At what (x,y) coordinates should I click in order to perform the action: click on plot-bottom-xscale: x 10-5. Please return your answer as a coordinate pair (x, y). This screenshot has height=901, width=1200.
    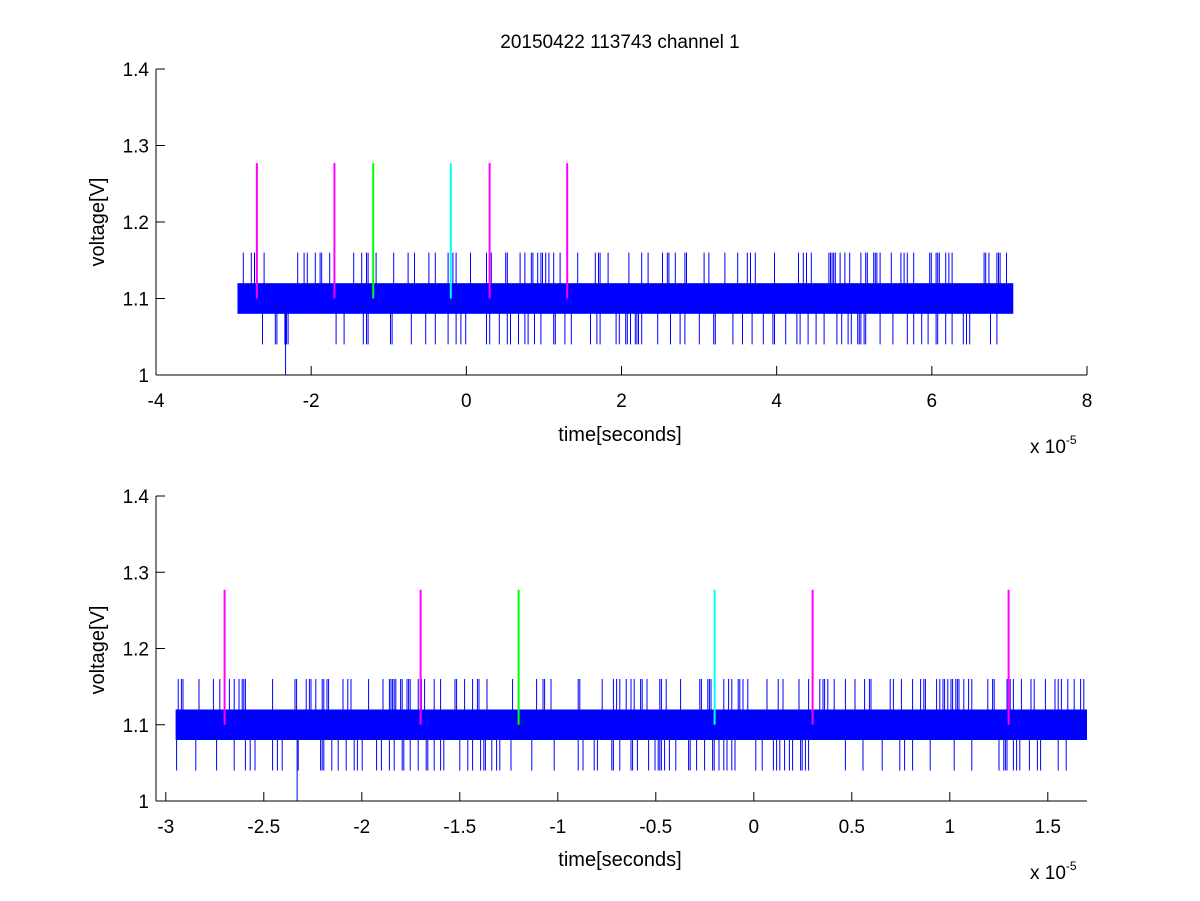
    Looking at the image, I should click on (1053, 871).